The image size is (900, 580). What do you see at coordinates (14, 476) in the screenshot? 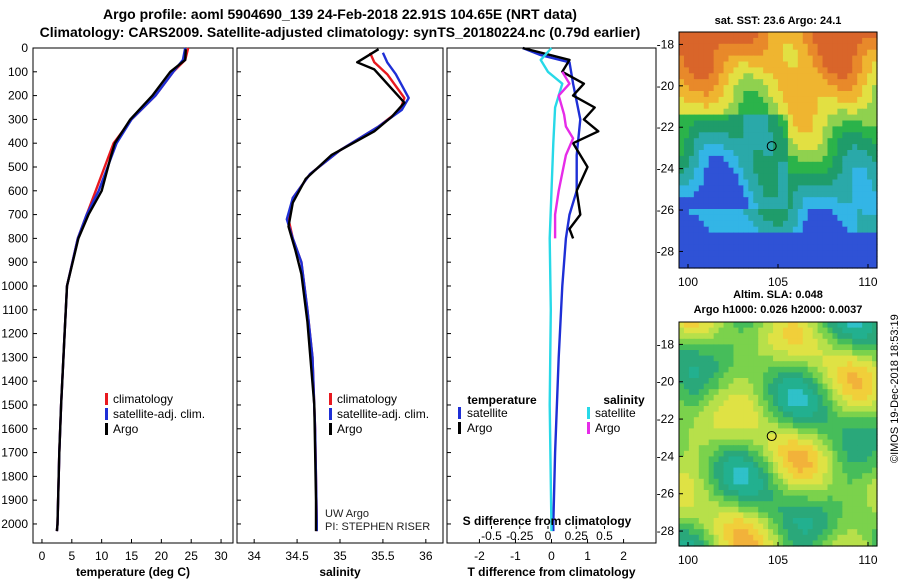
I see `y-tick-label: 1800` at bounding box center [14, 476].